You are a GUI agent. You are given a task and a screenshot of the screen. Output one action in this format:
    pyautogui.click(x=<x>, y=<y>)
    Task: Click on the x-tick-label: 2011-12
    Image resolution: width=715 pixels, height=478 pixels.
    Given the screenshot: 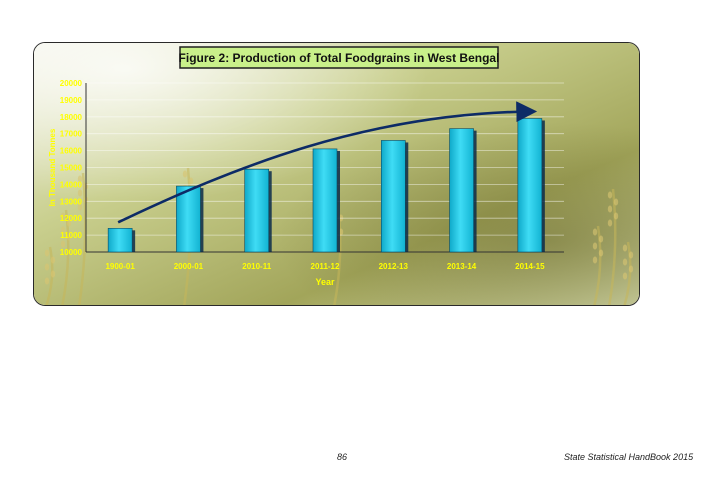 What is the action you would take?
    pyautogui.click(x=325, y=266)
    